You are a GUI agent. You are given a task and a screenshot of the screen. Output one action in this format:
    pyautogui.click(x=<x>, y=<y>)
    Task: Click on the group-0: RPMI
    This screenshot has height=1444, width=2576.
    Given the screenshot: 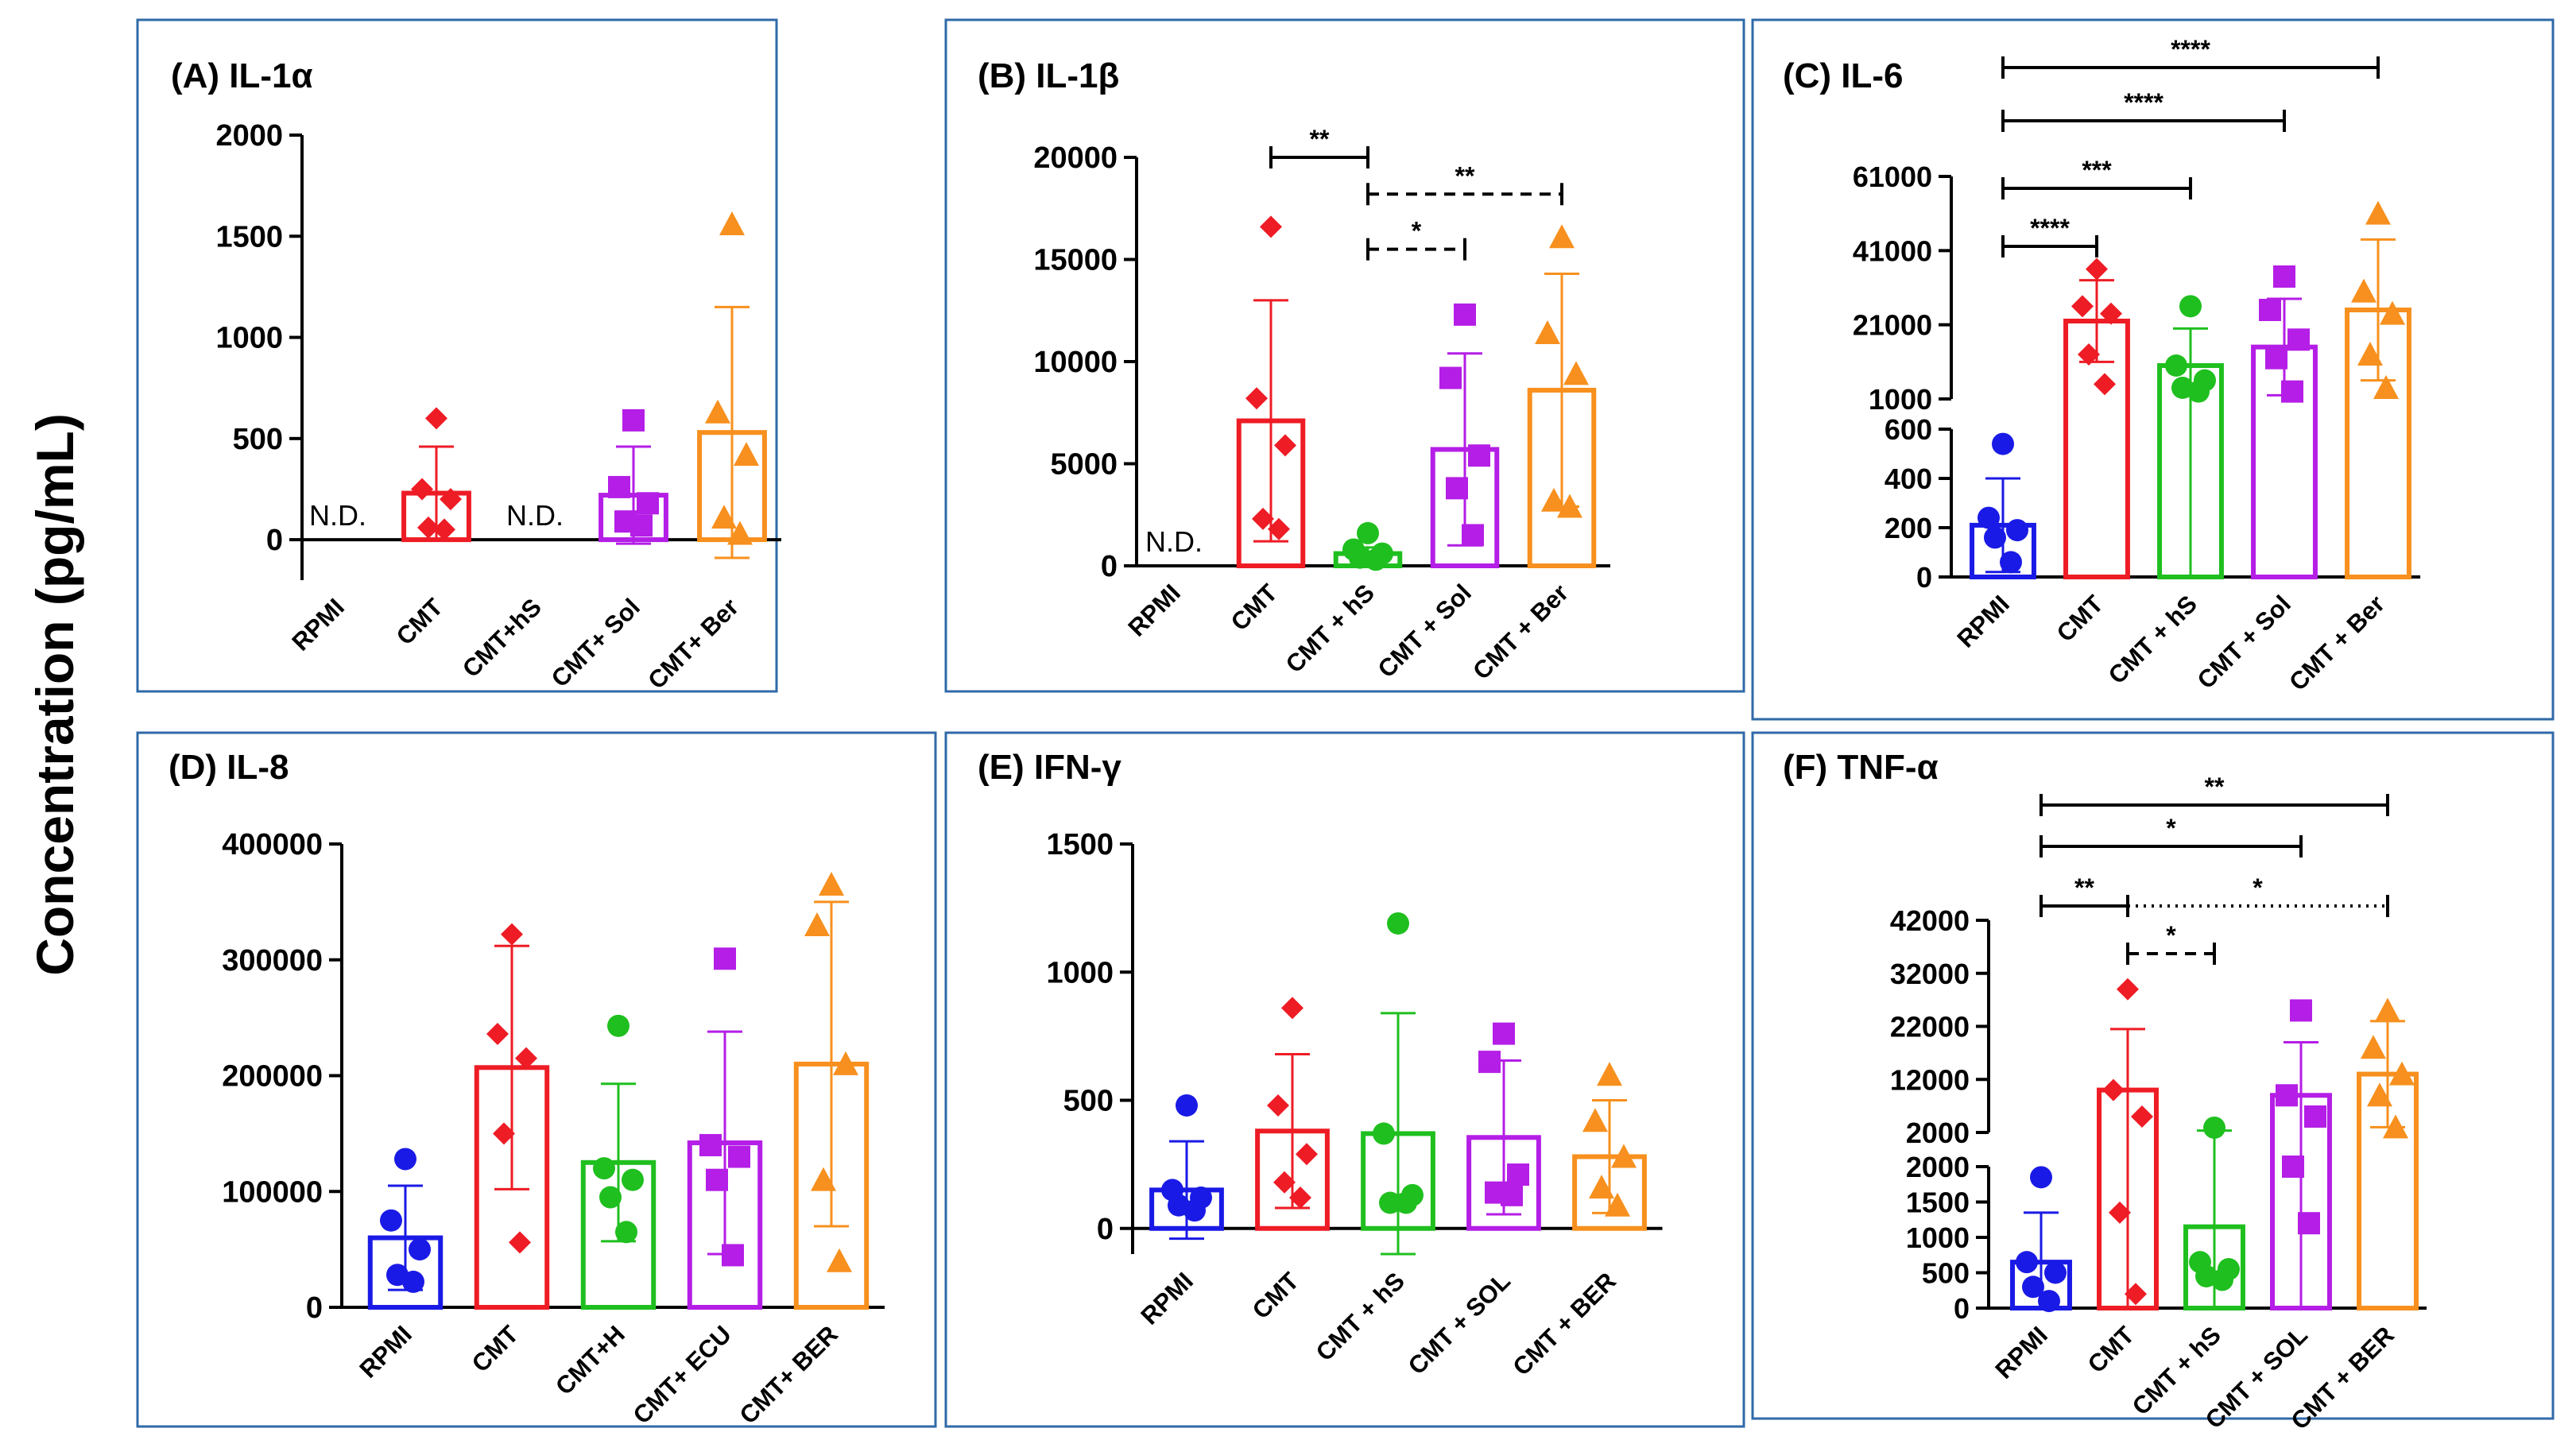 What is the action you would take?
    pyautogui.click(x=1179, y=1212)
    